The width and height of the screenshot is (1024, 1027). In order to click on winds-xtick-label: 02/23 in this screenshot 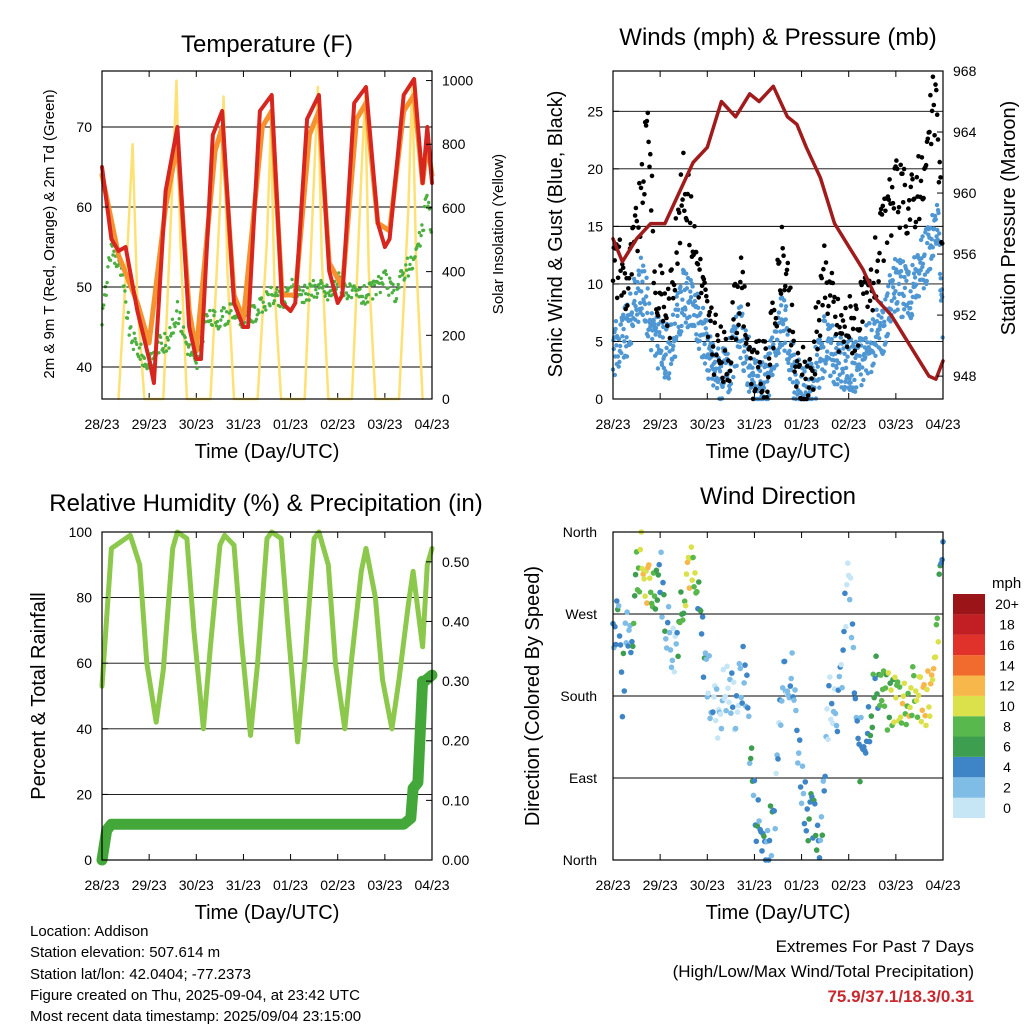, I will do `click(848, 424)`.